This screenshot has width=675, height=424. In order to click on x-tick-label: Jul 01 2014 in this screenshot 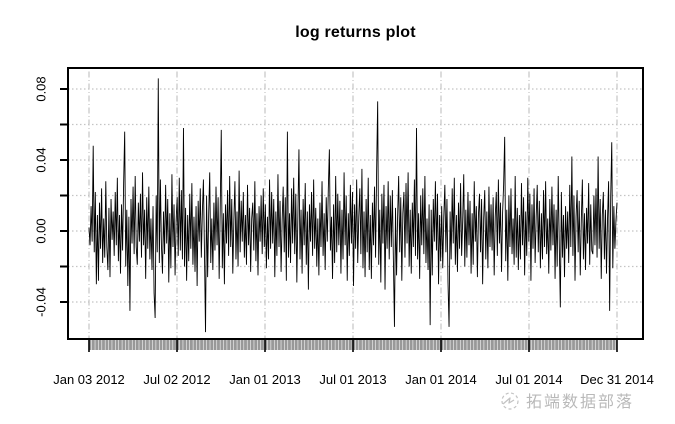, I will do `click(529, 379)`.